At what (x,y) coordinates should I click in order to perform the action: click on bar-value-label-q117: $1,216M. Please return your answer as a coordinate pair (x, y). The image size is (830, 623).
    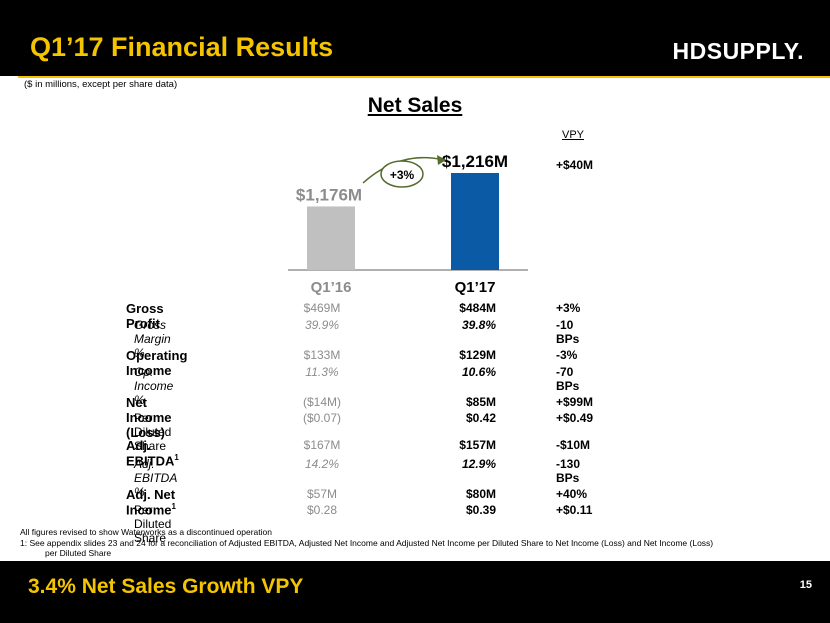
    Looking at the image, I should click on (475, 161).